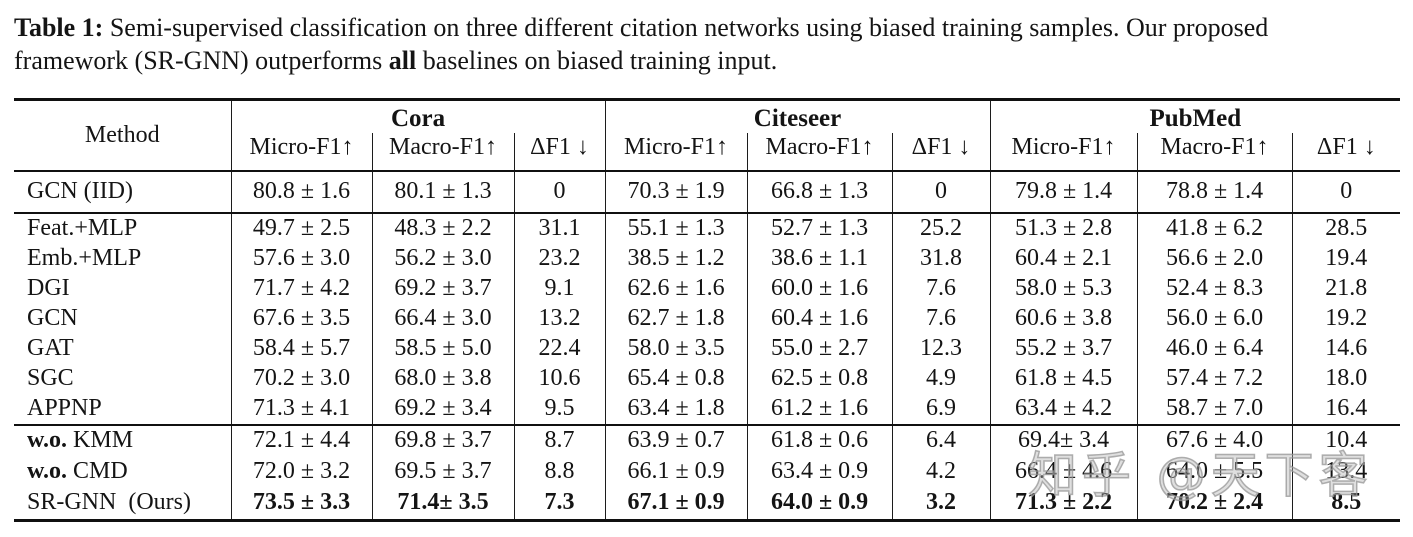  I want to click on caption-label: Table 1:, so click(59, 27).